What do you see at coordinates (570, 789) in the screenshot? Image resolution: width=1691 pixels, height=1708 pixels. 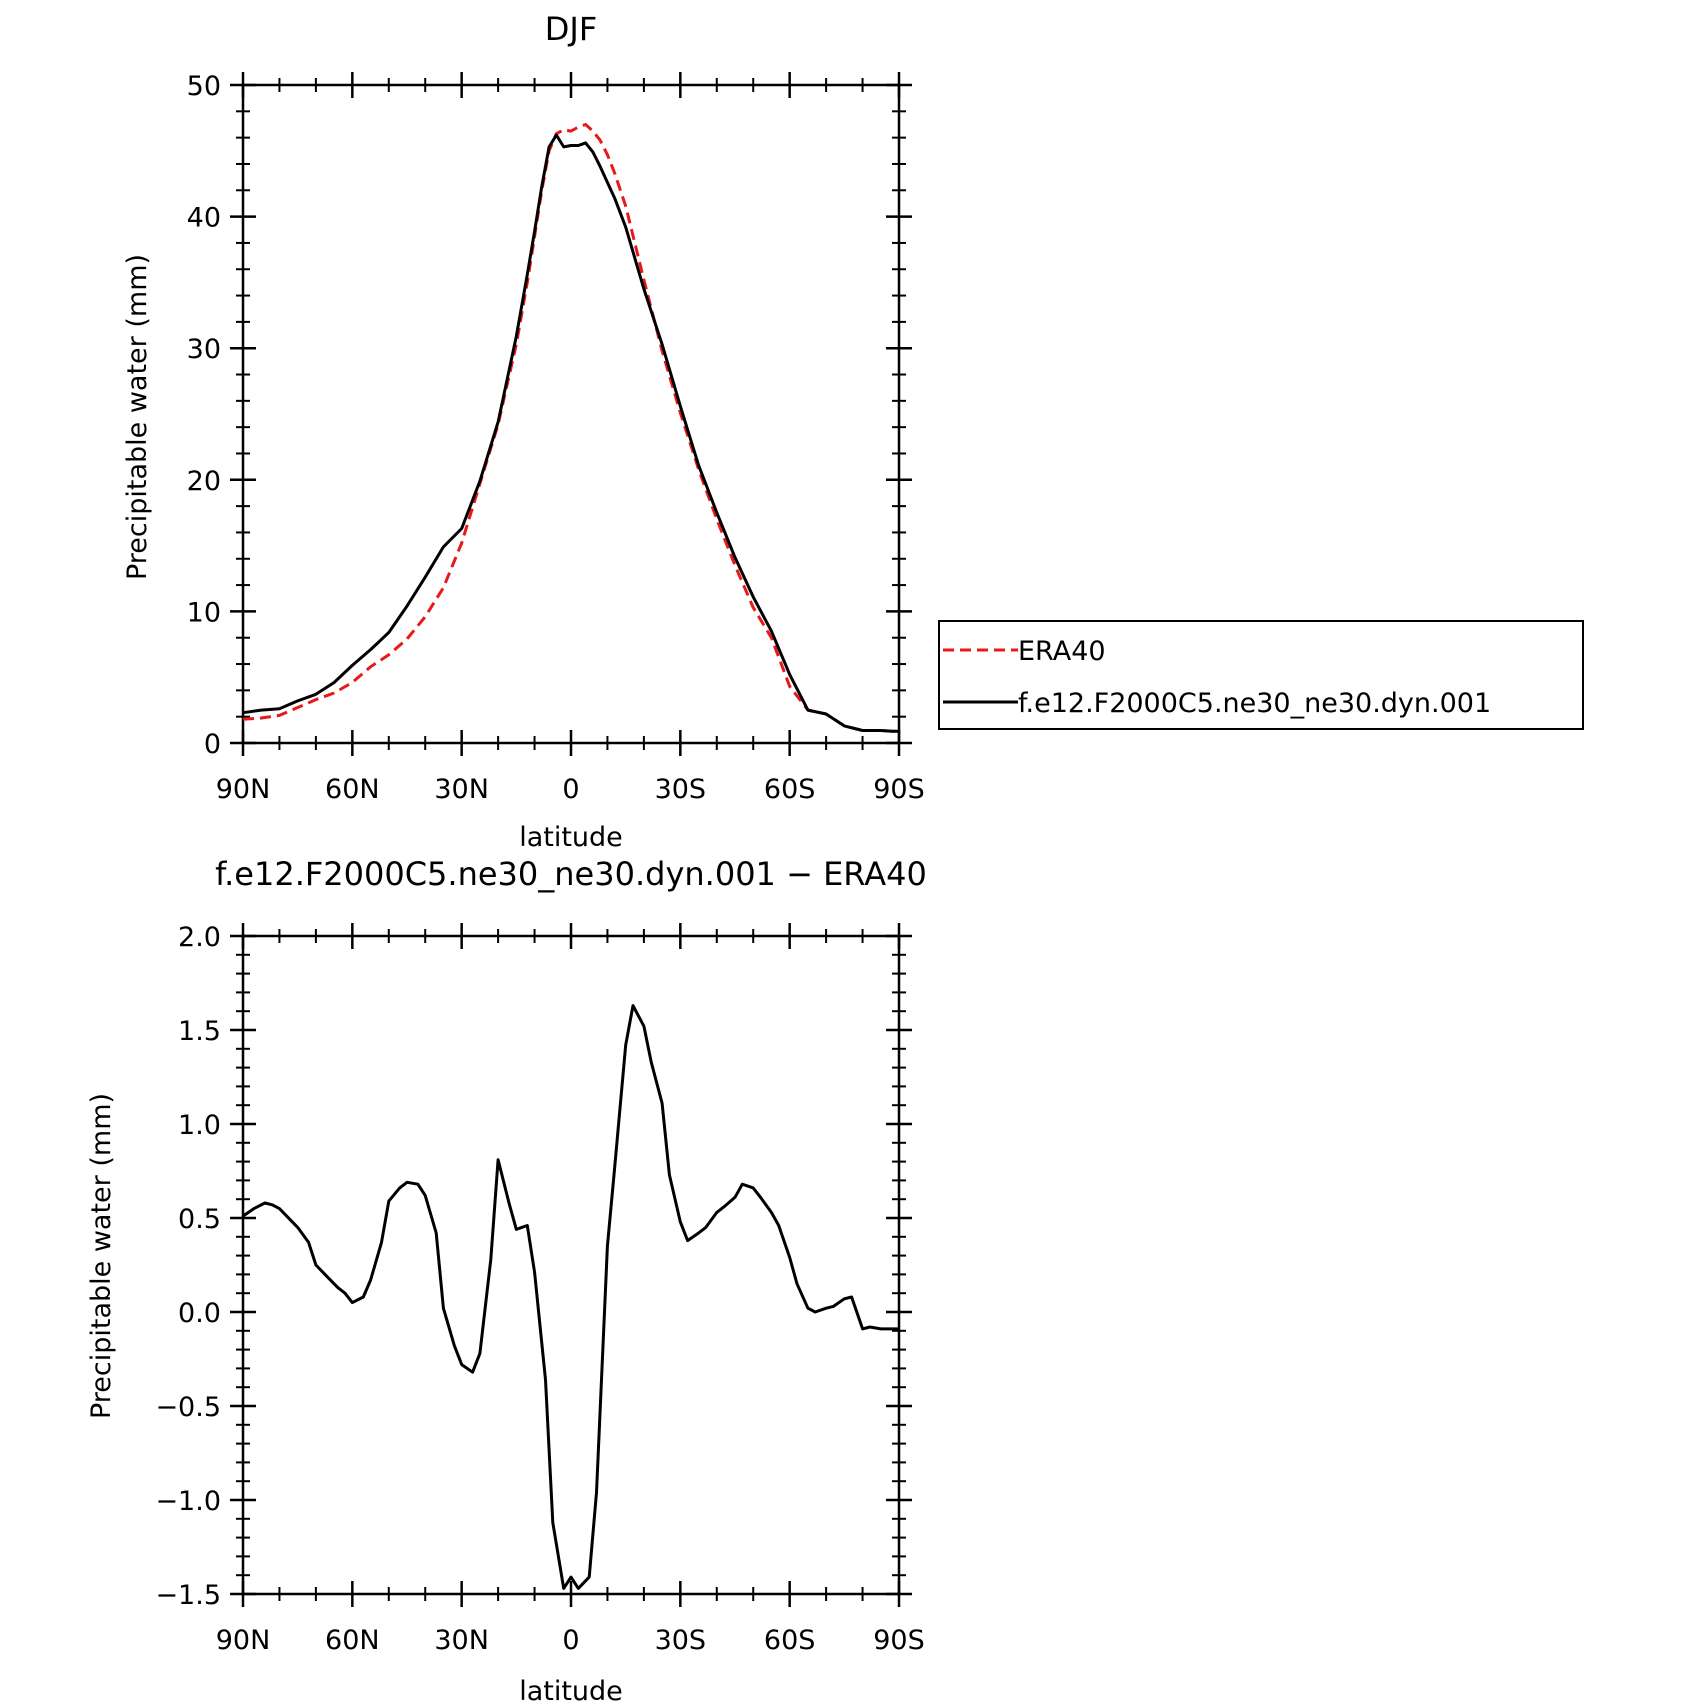 I see `top-x-tick-label: 0` at bounding box center [570, 789].